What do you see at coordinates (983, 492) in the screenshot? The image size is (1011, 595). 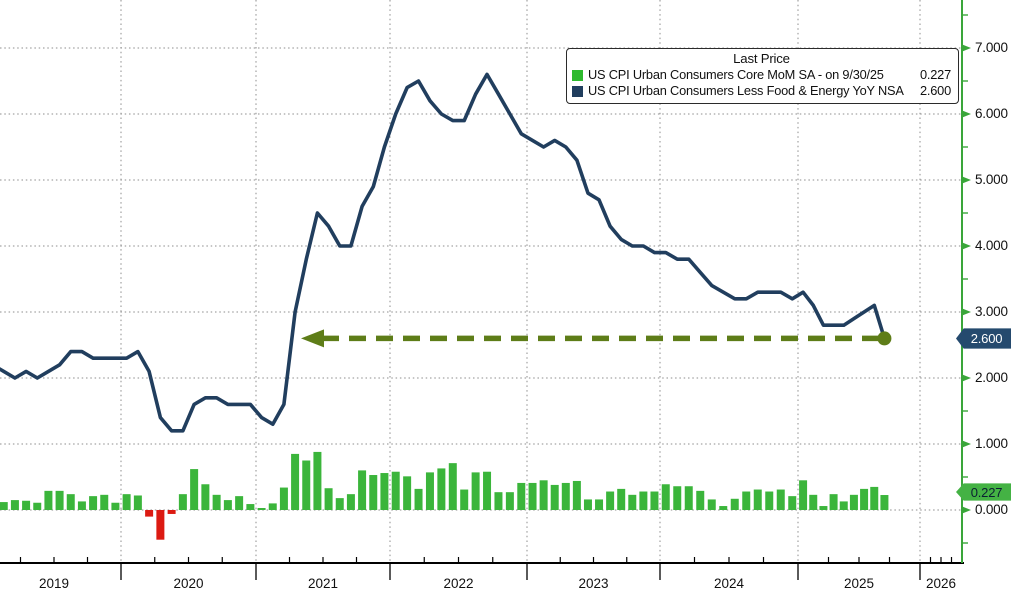 I see `last-price-badge-mom: 0.227` at bounding box center [983, 492].